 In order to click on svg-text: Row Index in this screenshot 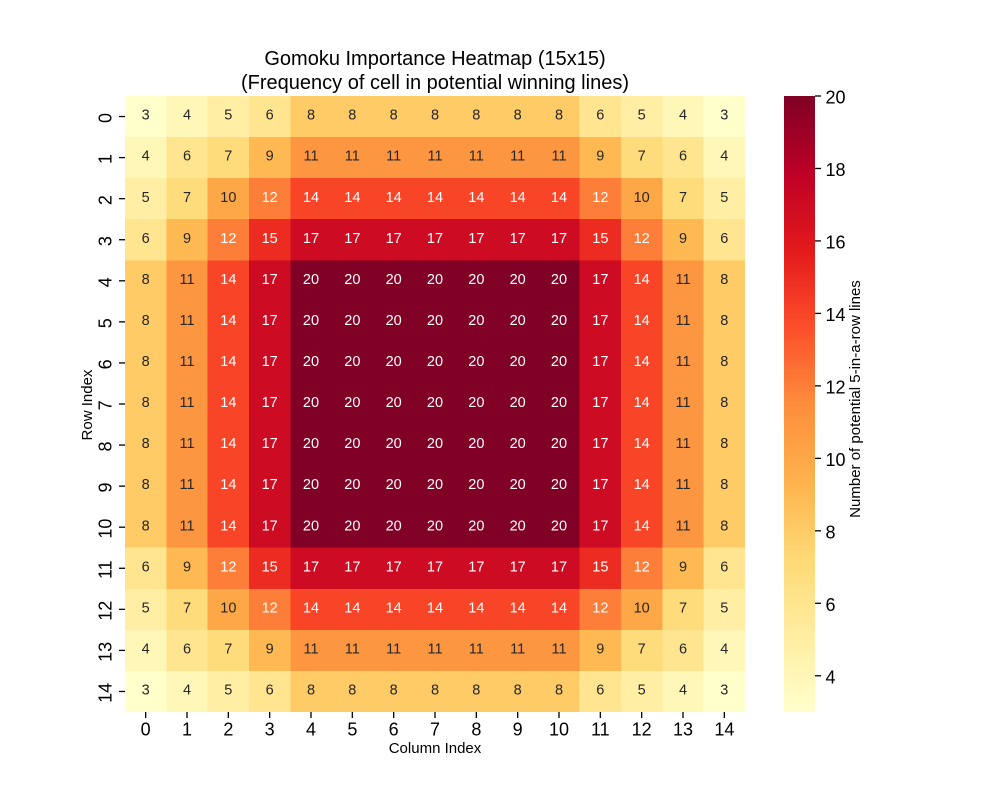, I will do `click(87, 404)`.